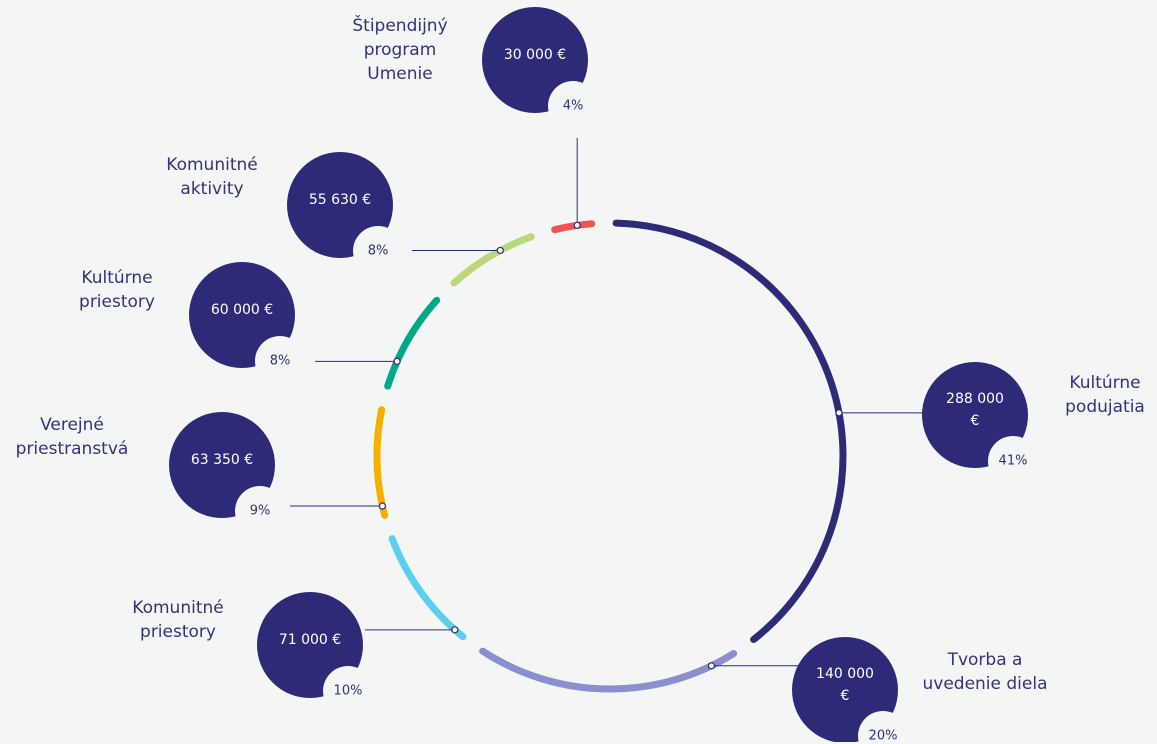 Image resolution: width=1157 pixels, height=744 pixels. I want to click on share-label: 10%, so click(348, 691).